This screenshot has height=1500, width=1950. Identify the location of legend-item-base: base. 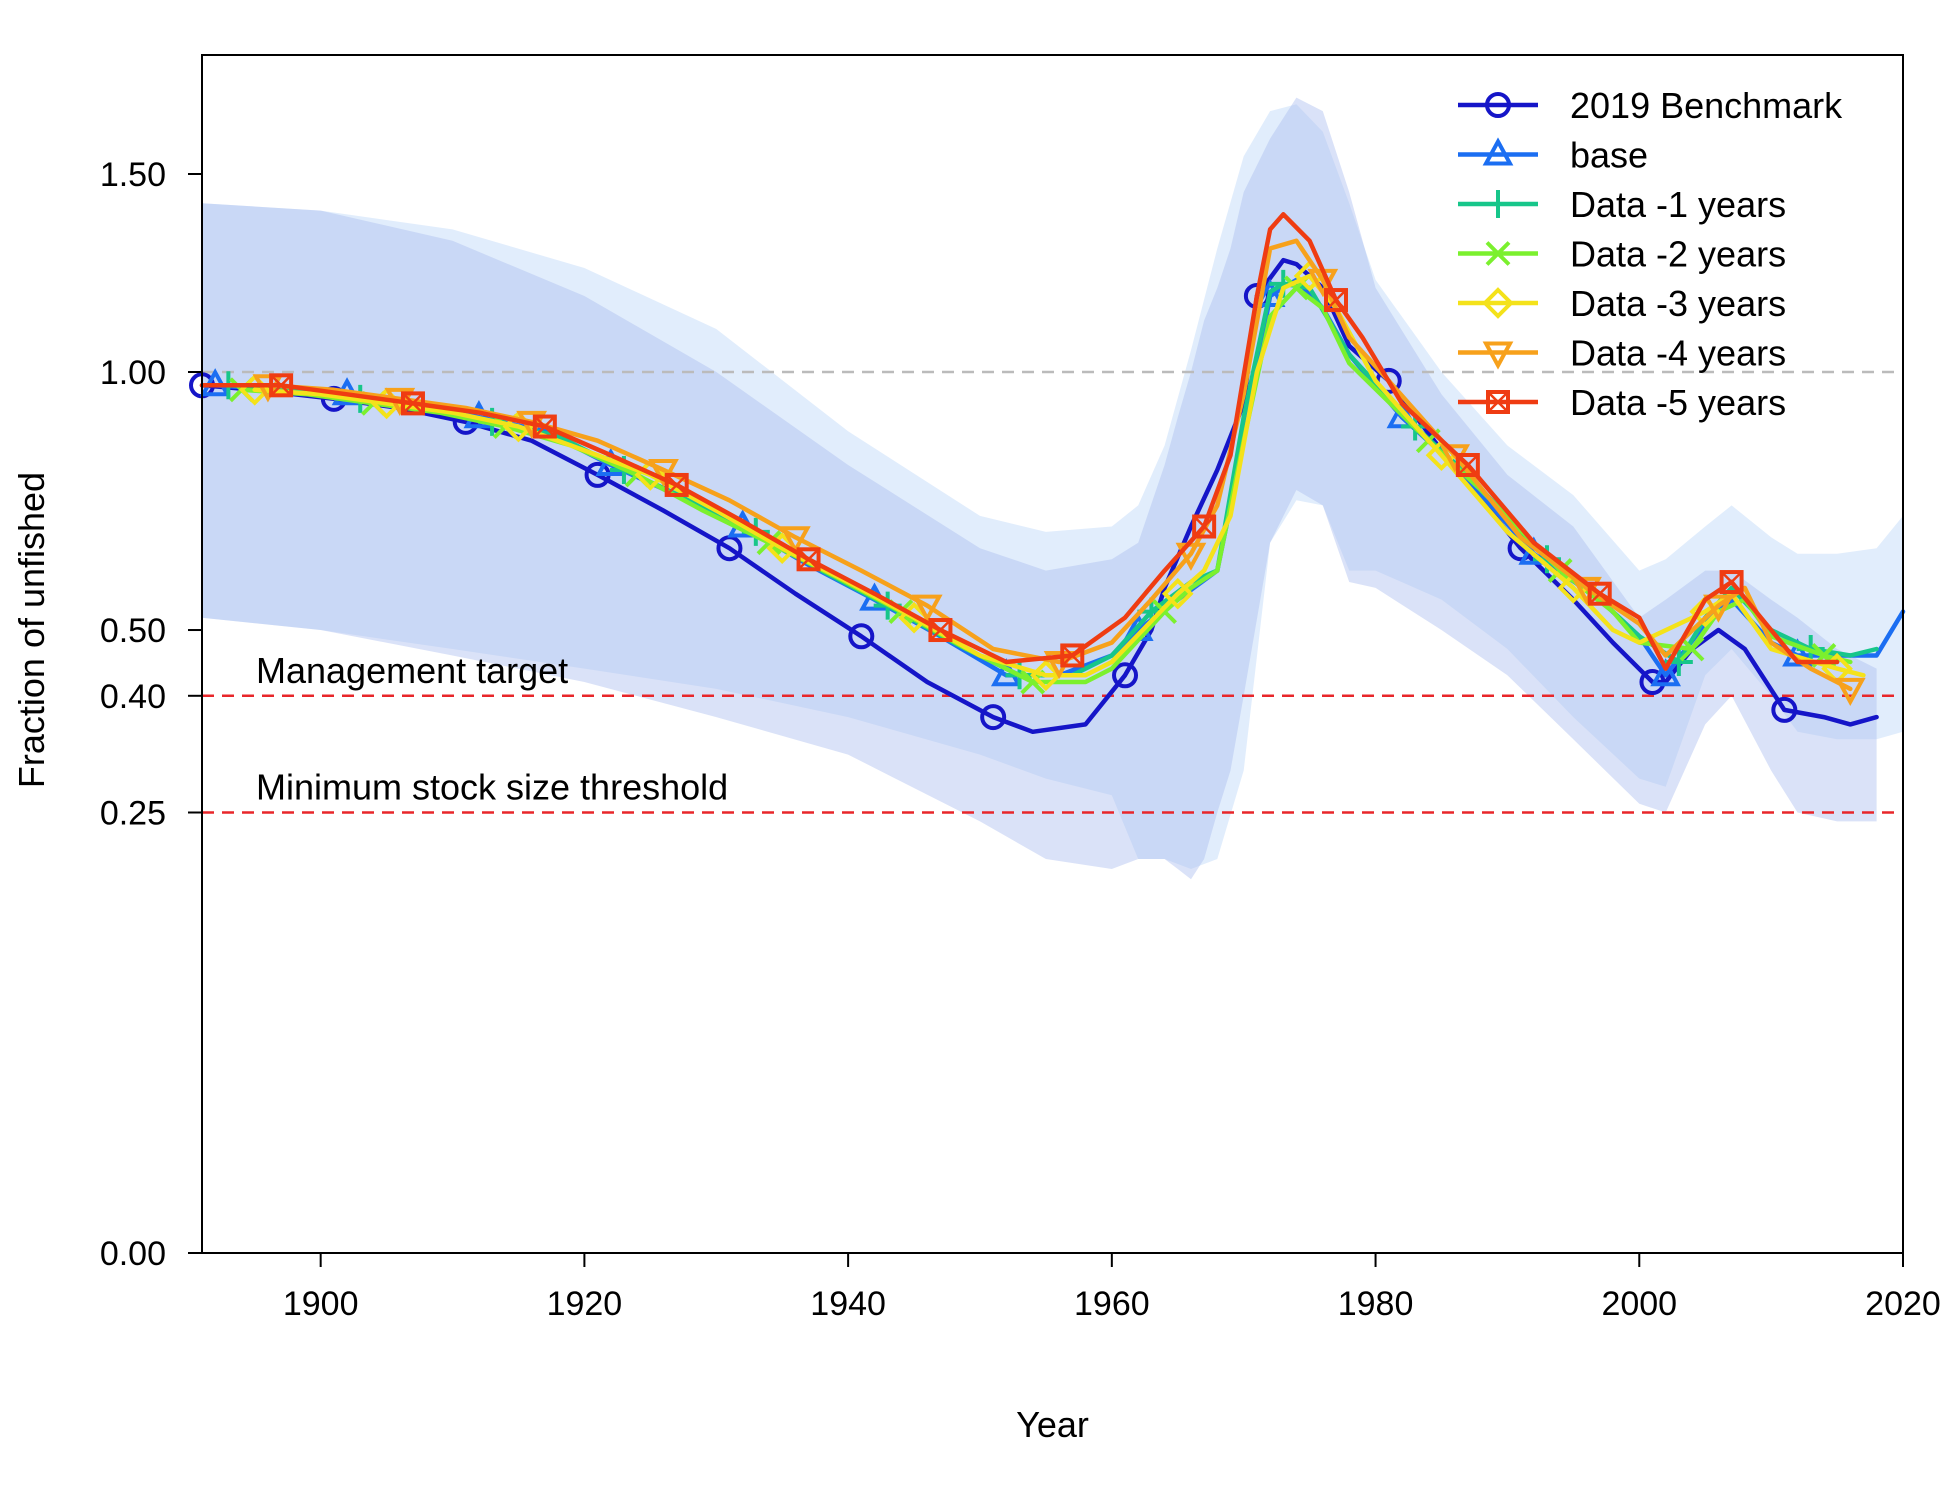
(1553, 155).